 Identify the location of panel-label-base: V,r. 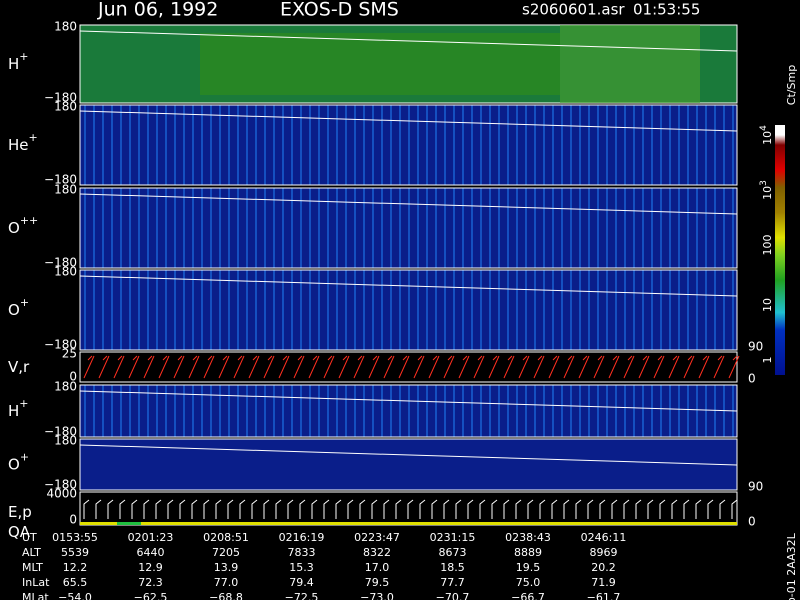
(19, 367).